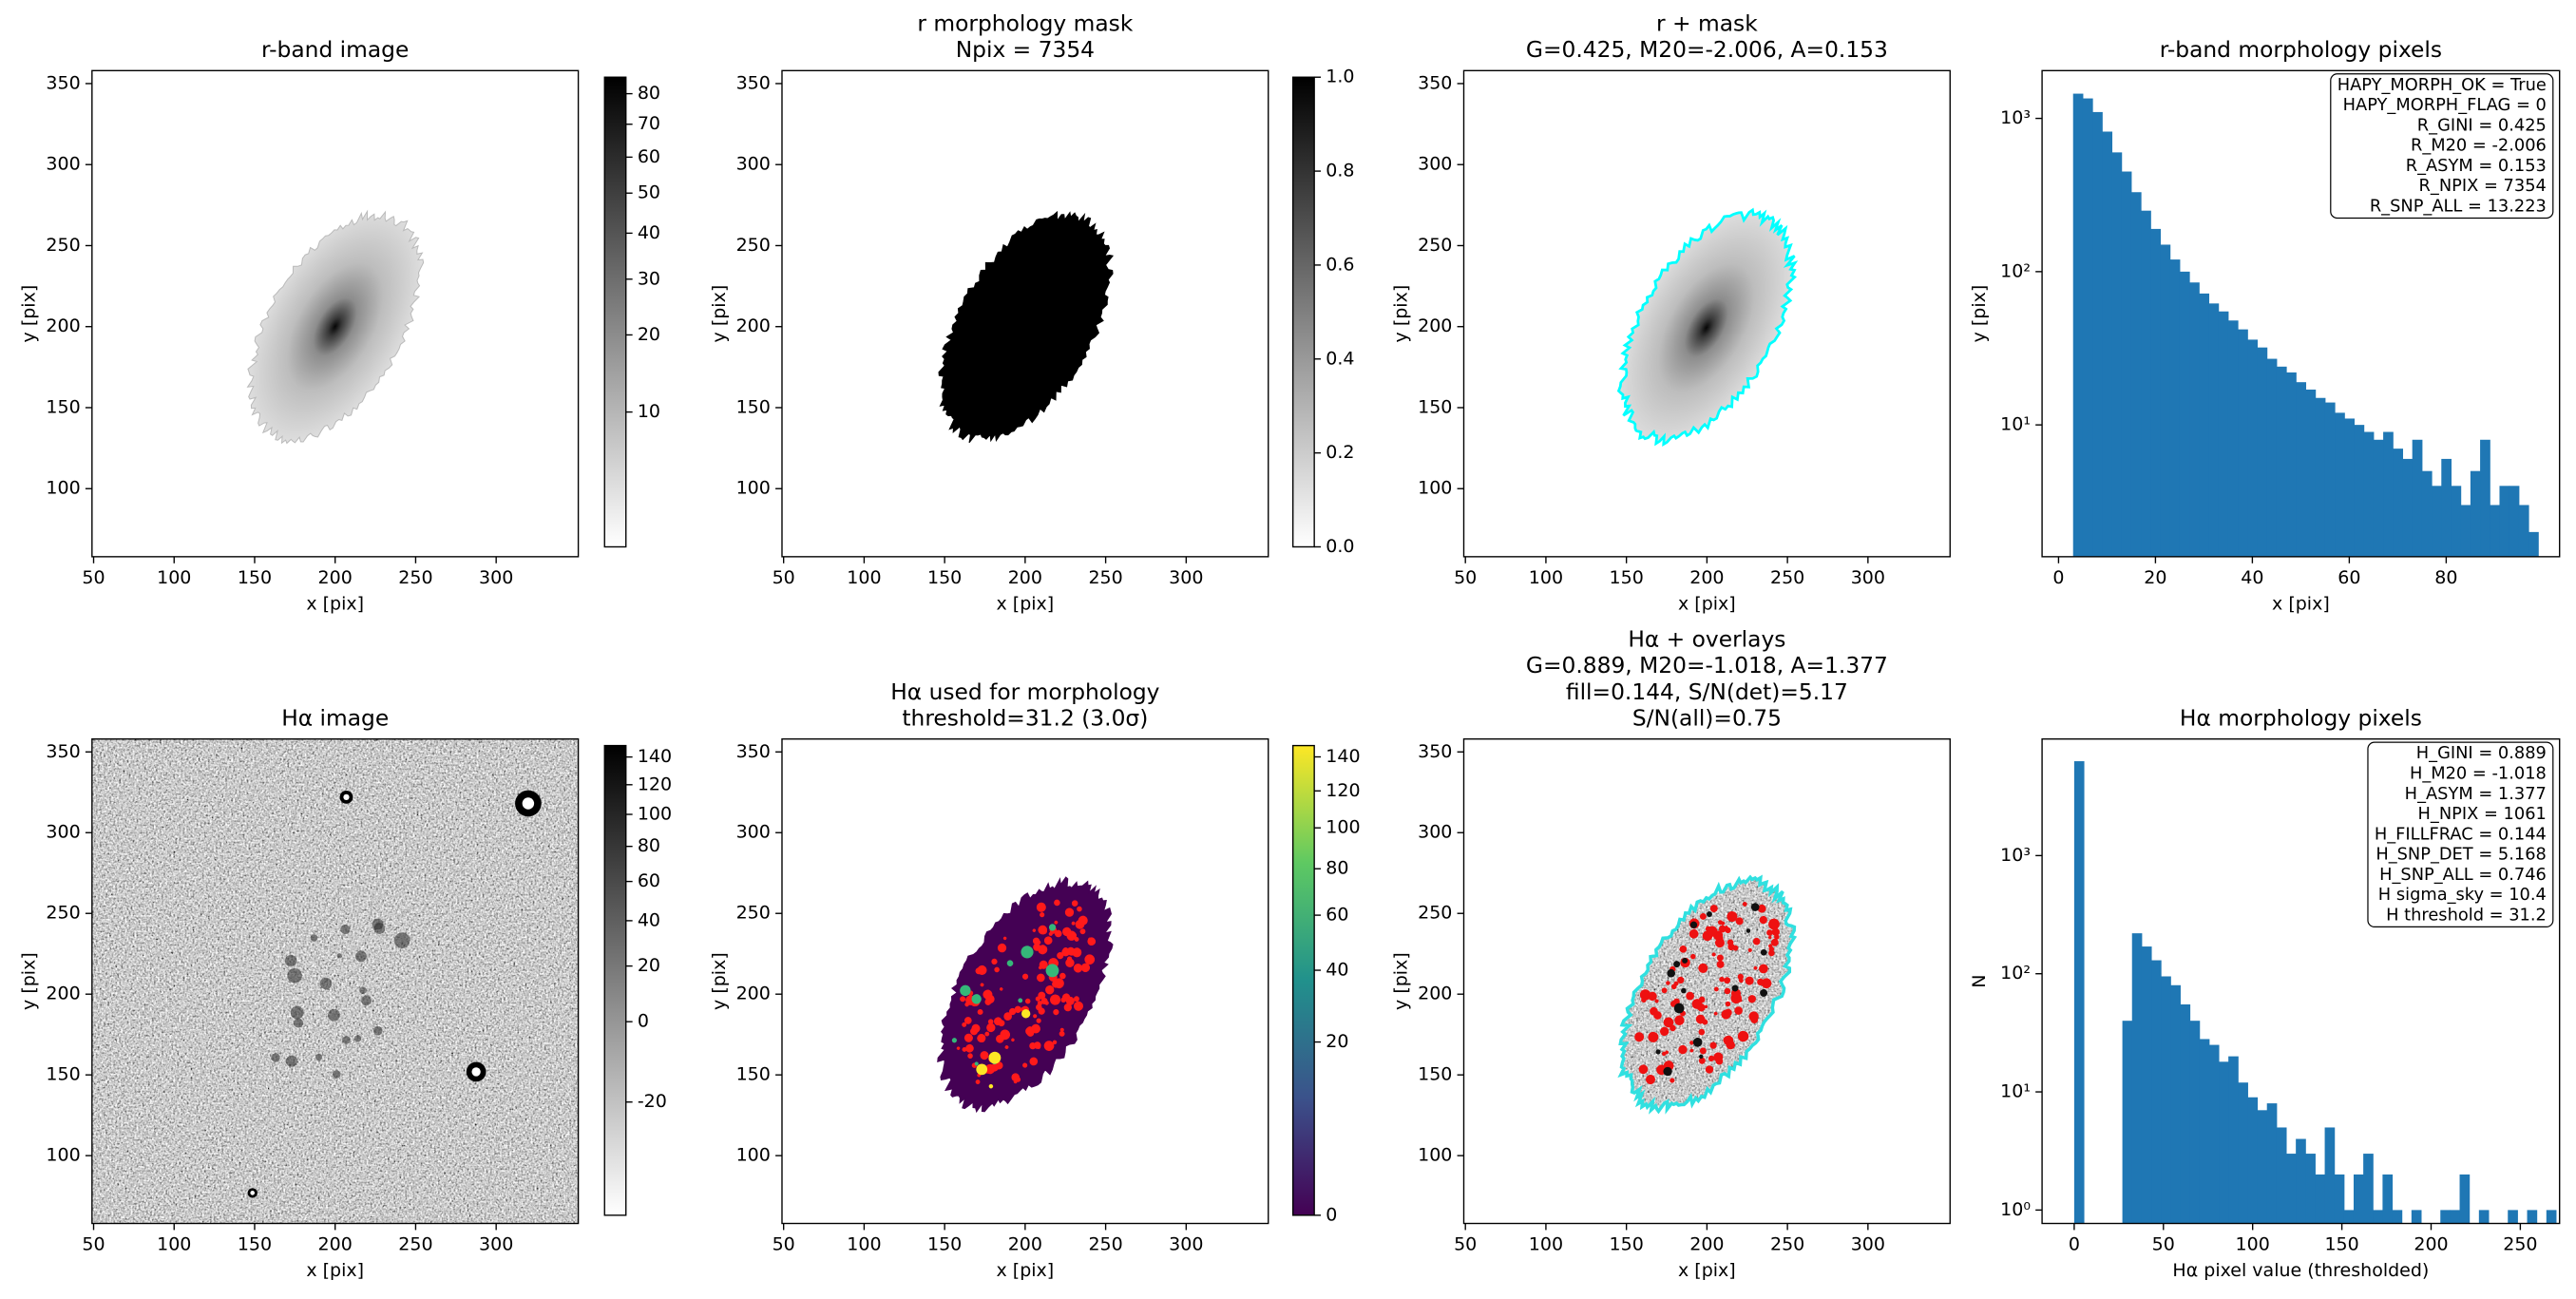 Image resolution: width=2576 pixels, height=1299 pixels. I want to click on annotation-line: H_GINI = 0.889, so click(2481, 753).